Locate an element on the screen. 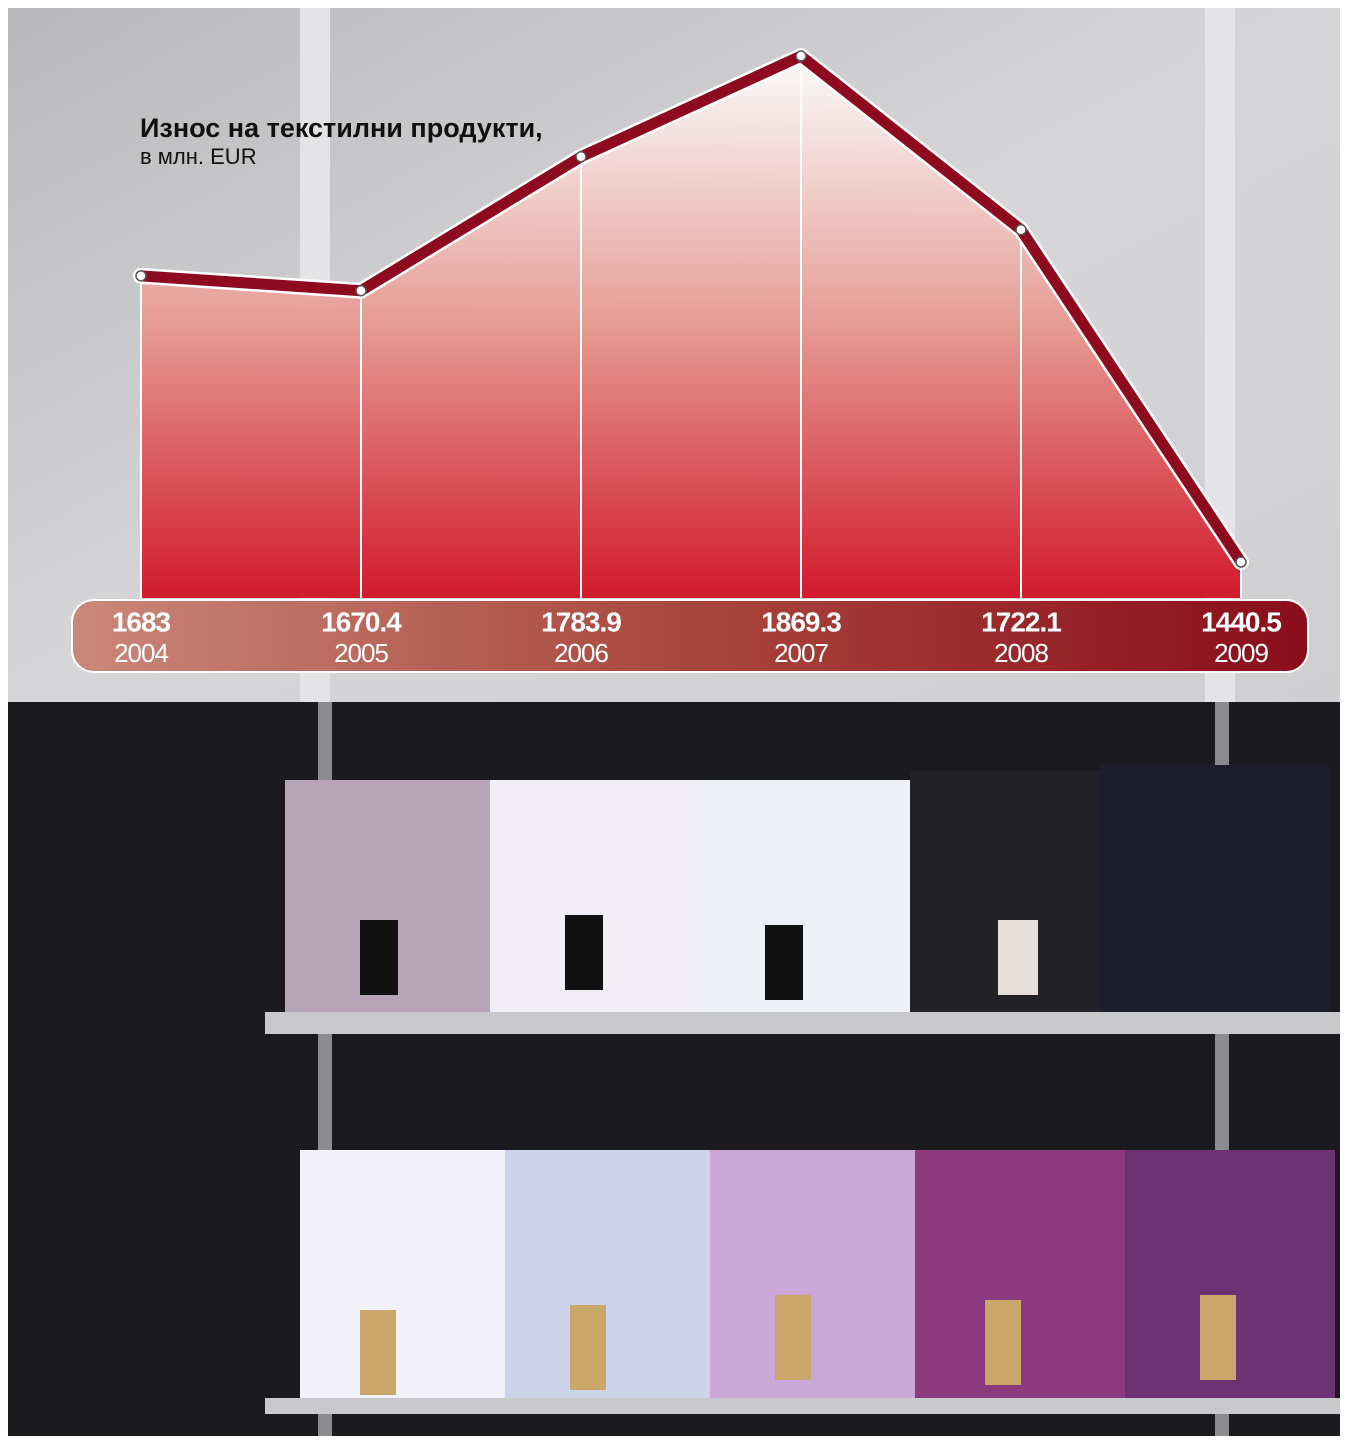 This screenshot has height=1444, width=1348. x-tick-label: 2004 is located at coordinates (141, 653).